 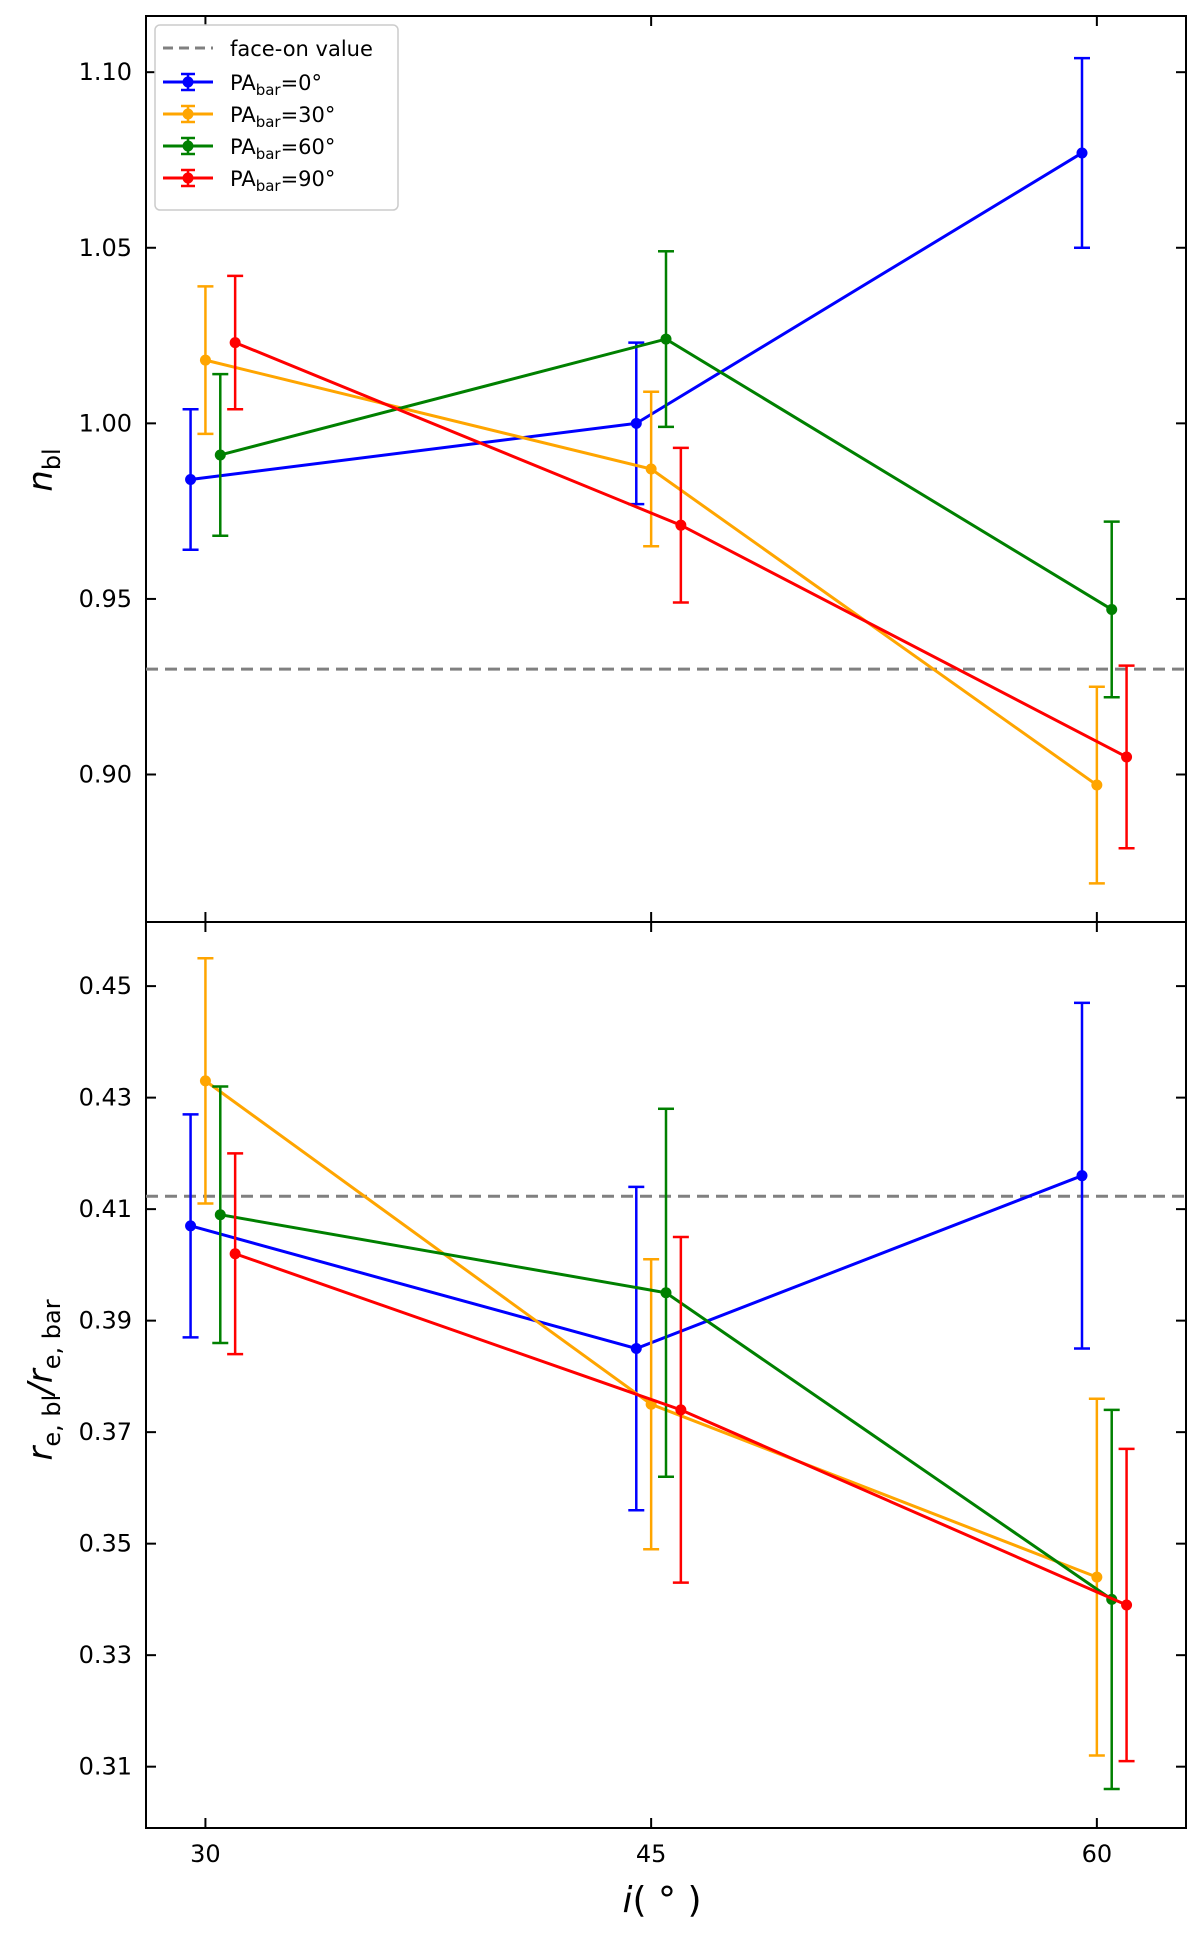 I want to click on legend-label: PAbar=60°, so click(x=282, y=149).